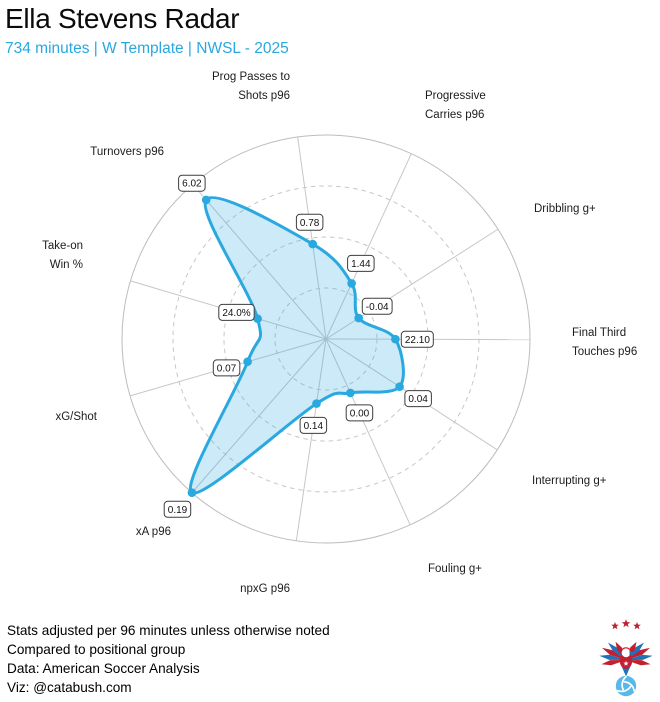 The width and height of the screenshot is (660, 702). What do you see at coordinates (626, 671) in the screenshot?
I see `logo-tail-feather` at bounding box center [626, 671].